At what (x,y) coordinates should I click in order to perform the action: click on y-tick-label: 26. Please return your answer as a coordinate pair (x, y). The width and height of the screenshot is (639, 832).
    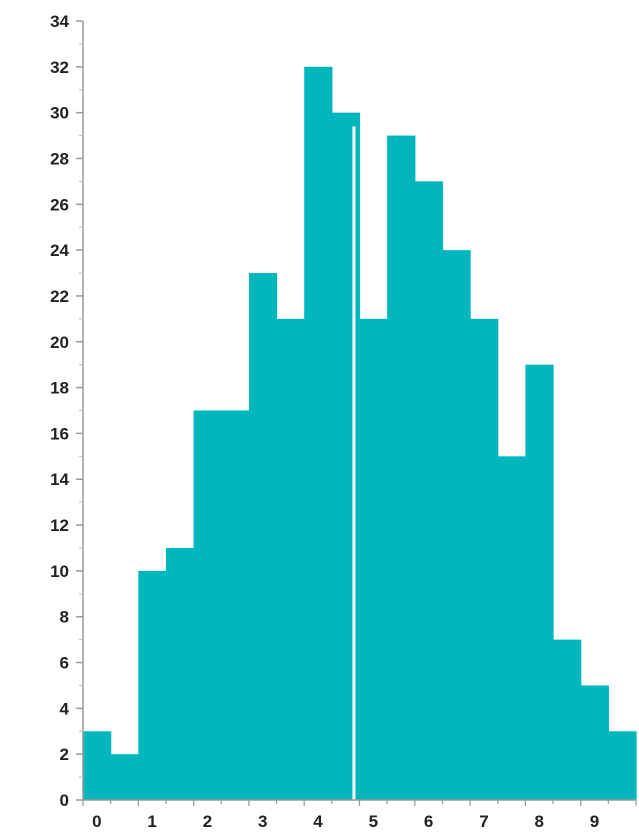
    Looking at the image, I should click on (59, 204).